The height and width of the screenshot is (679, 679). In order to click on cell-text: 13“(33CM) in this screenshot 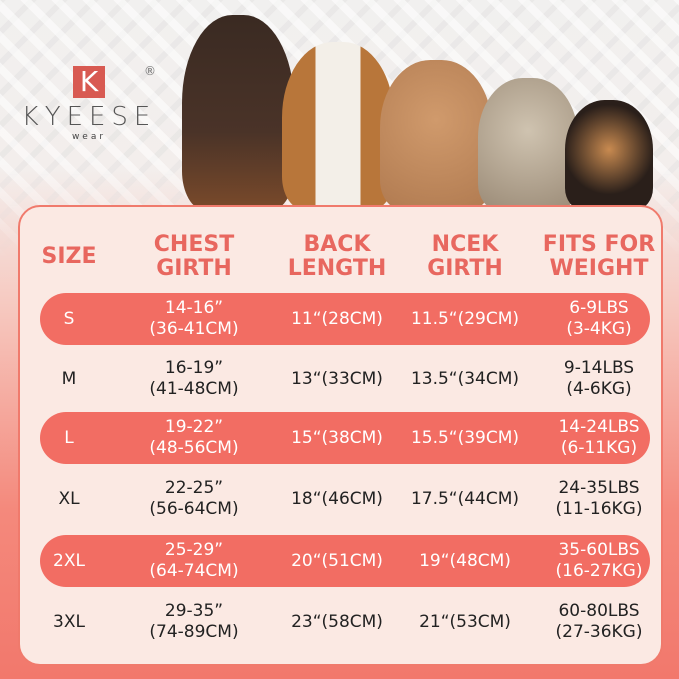, I will do `click(337, 378)`.